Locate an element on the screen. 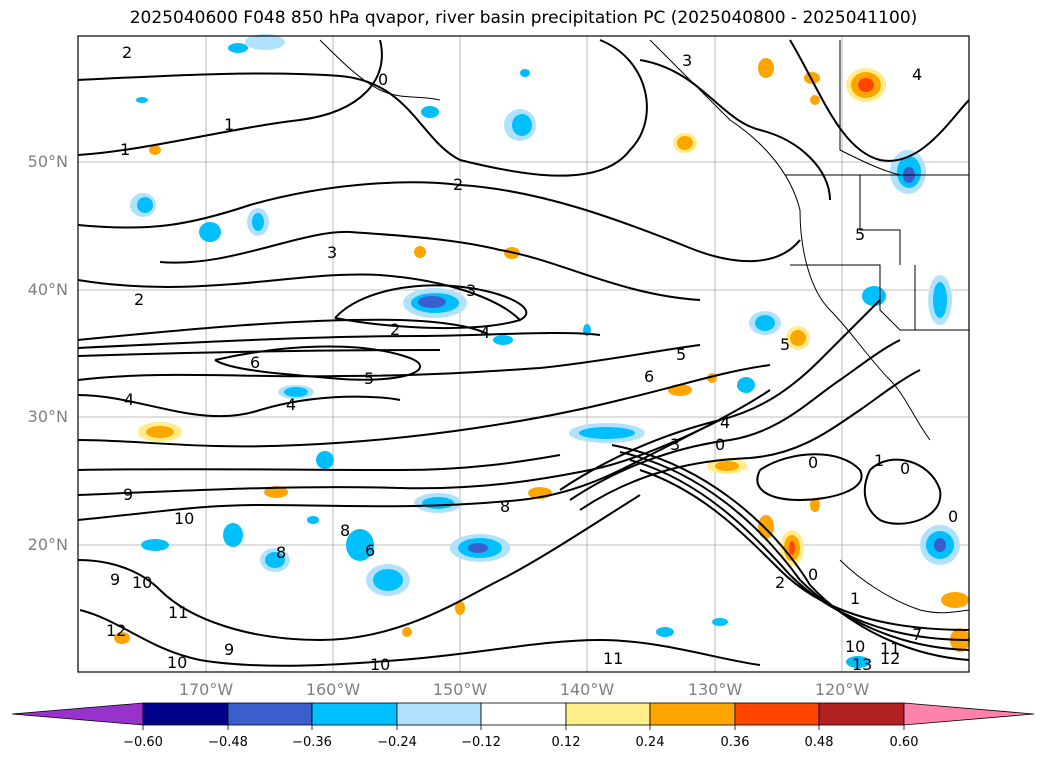 The image size is (1047, 765). mexico-coast is located at coordinates (904, 586).